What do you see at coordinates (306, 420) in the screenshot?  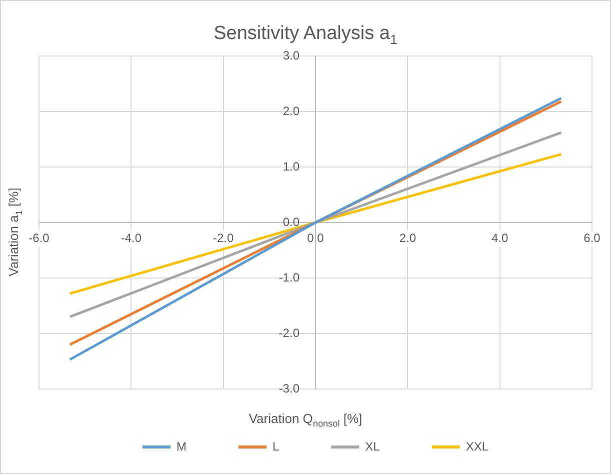 I see `x-axis-title: Variation Q$_{nonsol}$ [%]` at bounding box center [306, 420].